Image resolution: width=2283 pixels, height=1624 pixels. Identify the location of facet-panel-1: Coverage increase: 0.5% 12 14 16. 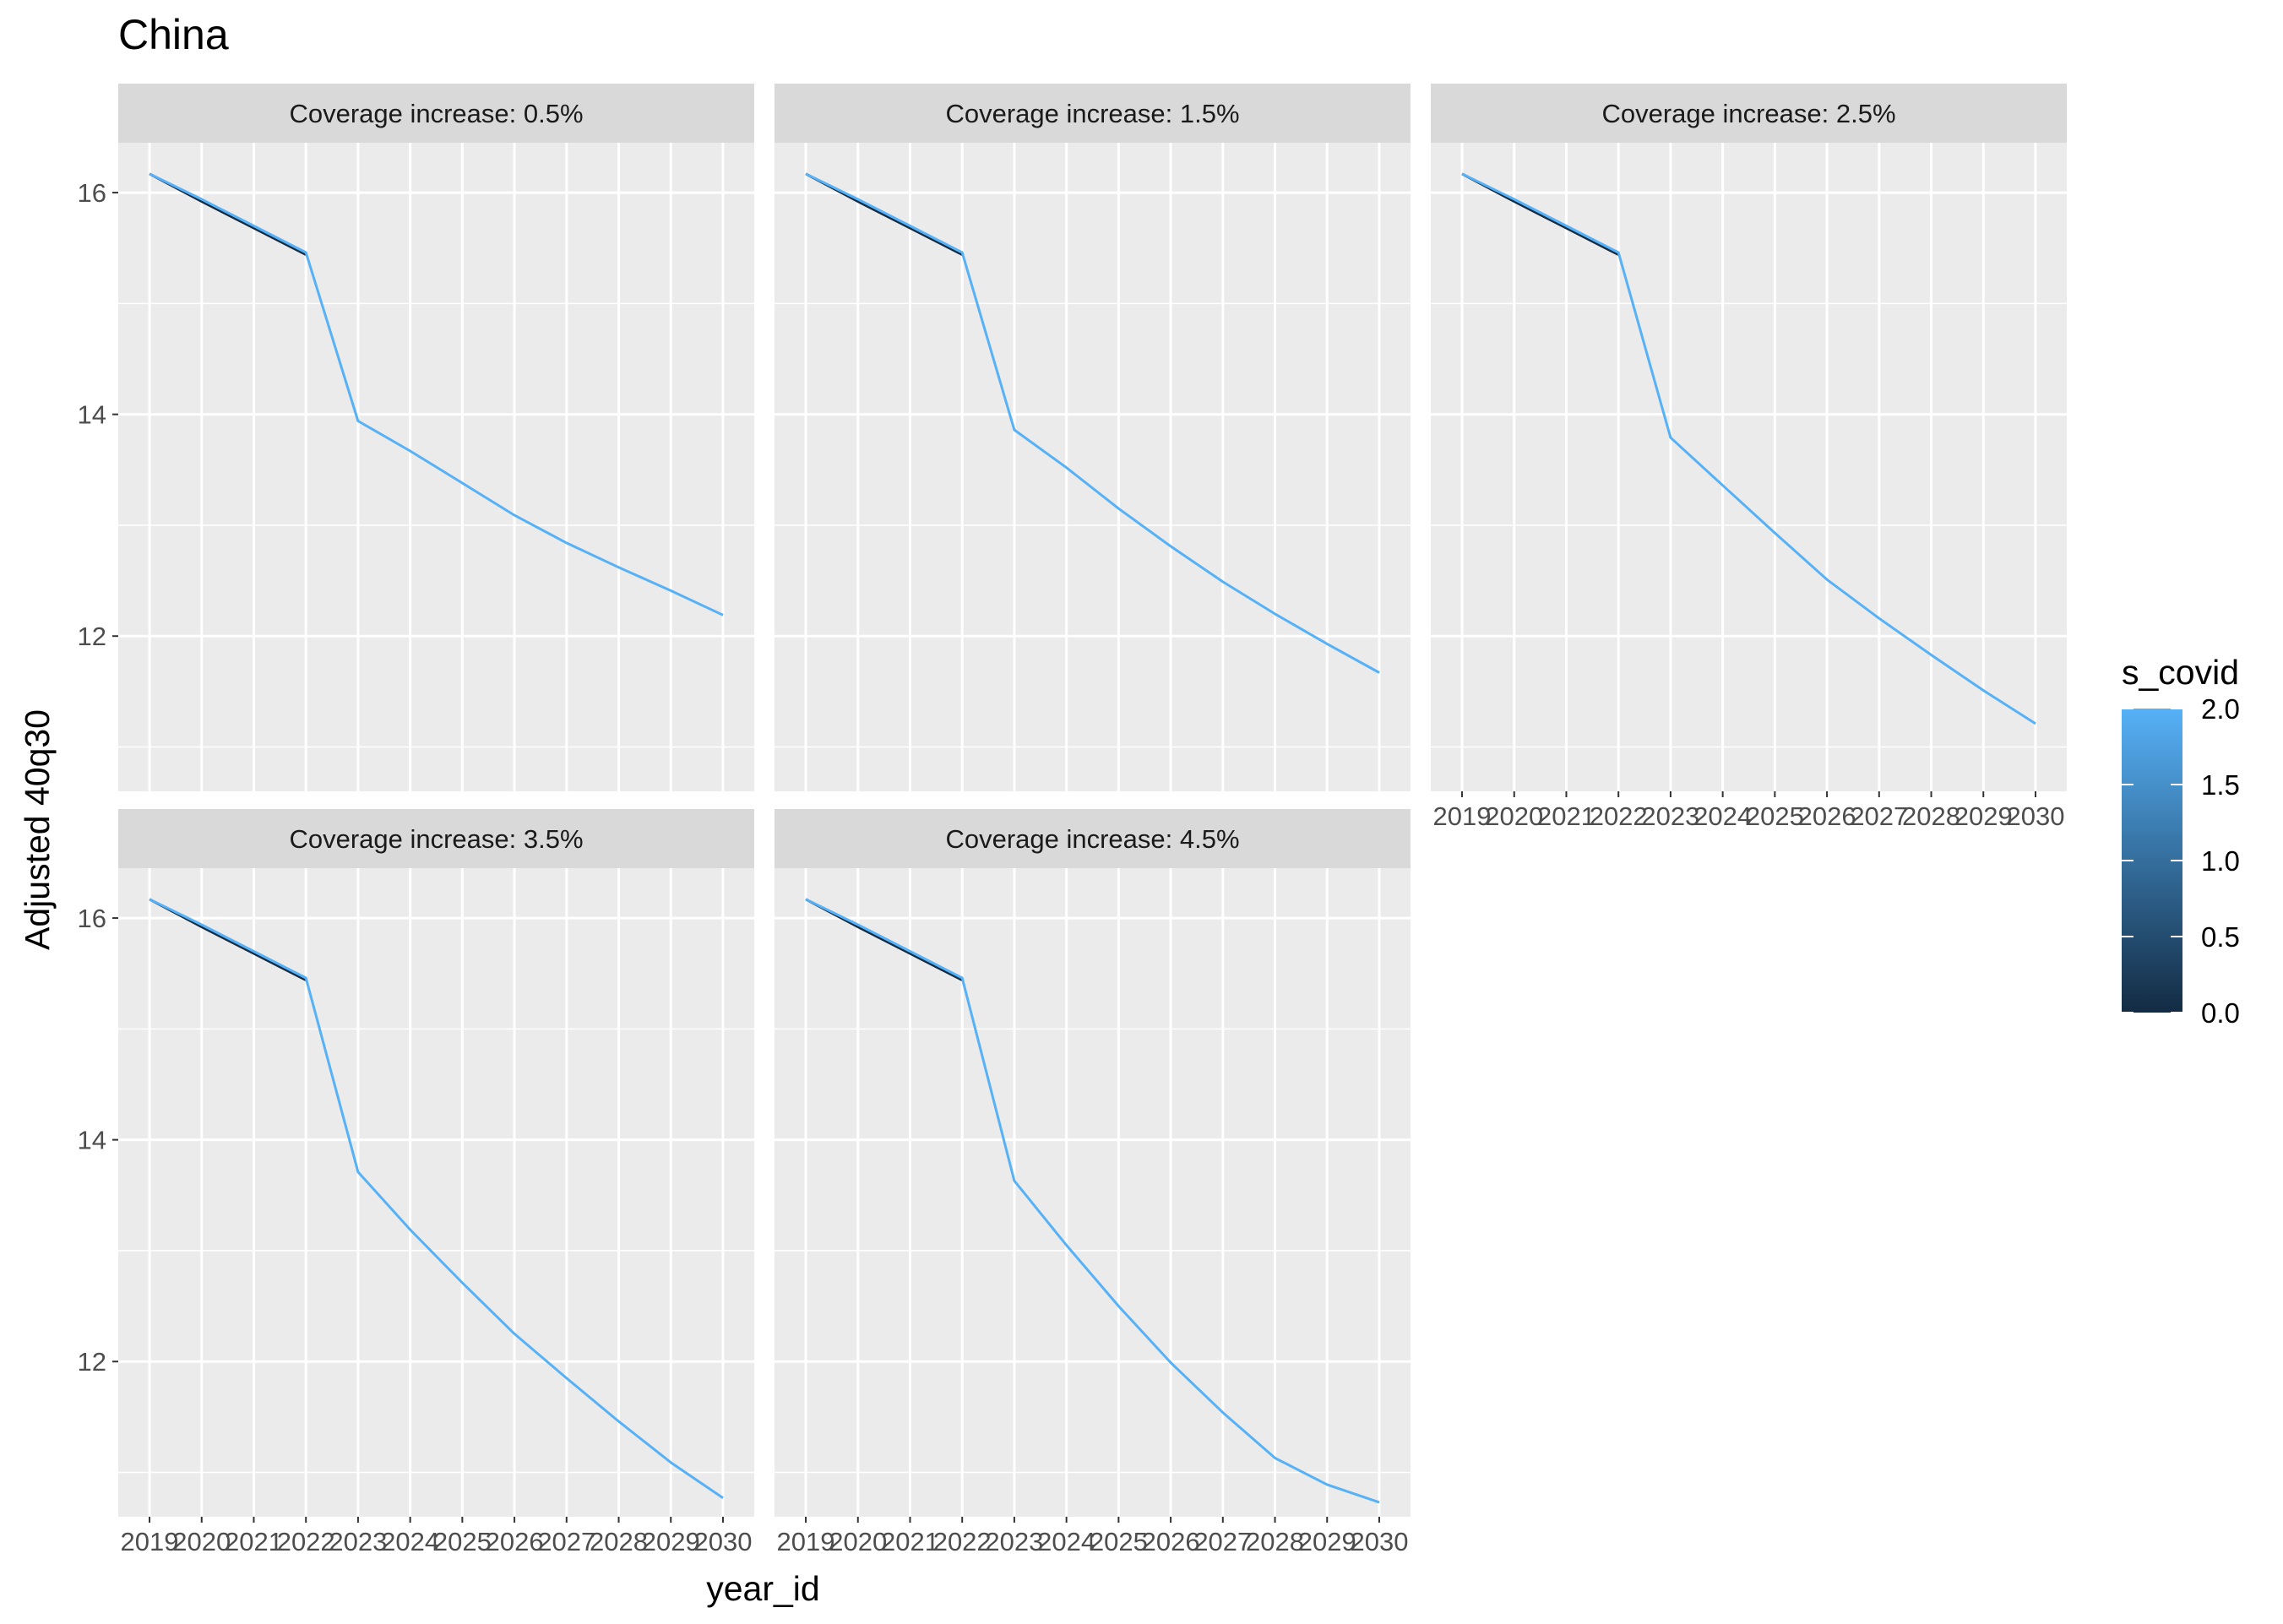
(416, 437).